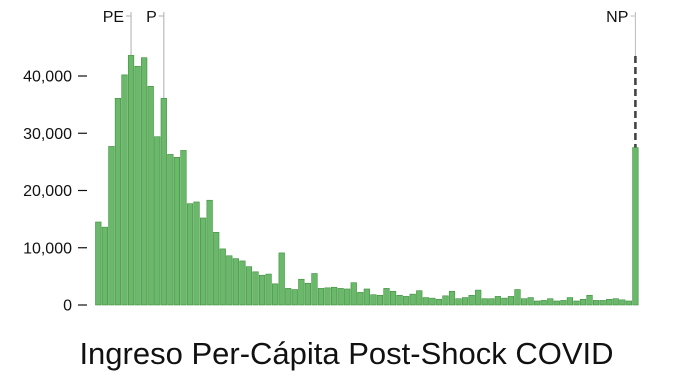 The height and width of the screenshot is (377, 693). Describe the element at coordinates (67, 306) in the screenshot. I see `y-tick-label: 0` at that location.